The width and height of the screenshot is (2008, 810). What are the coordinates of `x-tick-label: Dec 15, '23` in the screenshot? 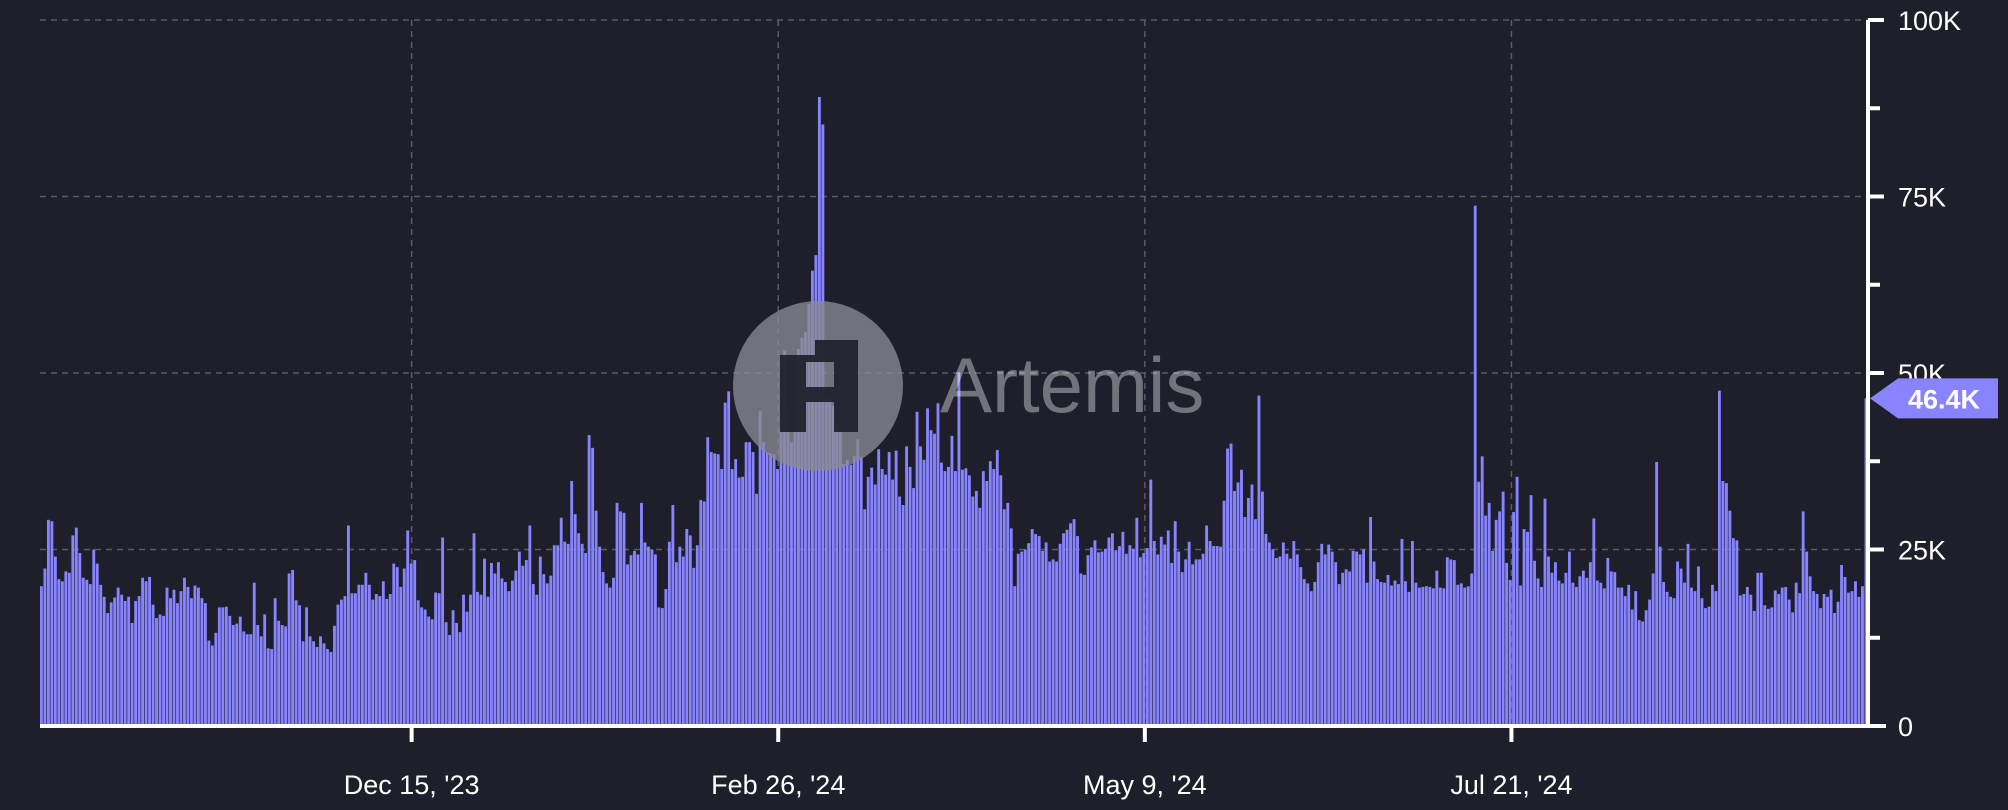 It's located at (412, 785).